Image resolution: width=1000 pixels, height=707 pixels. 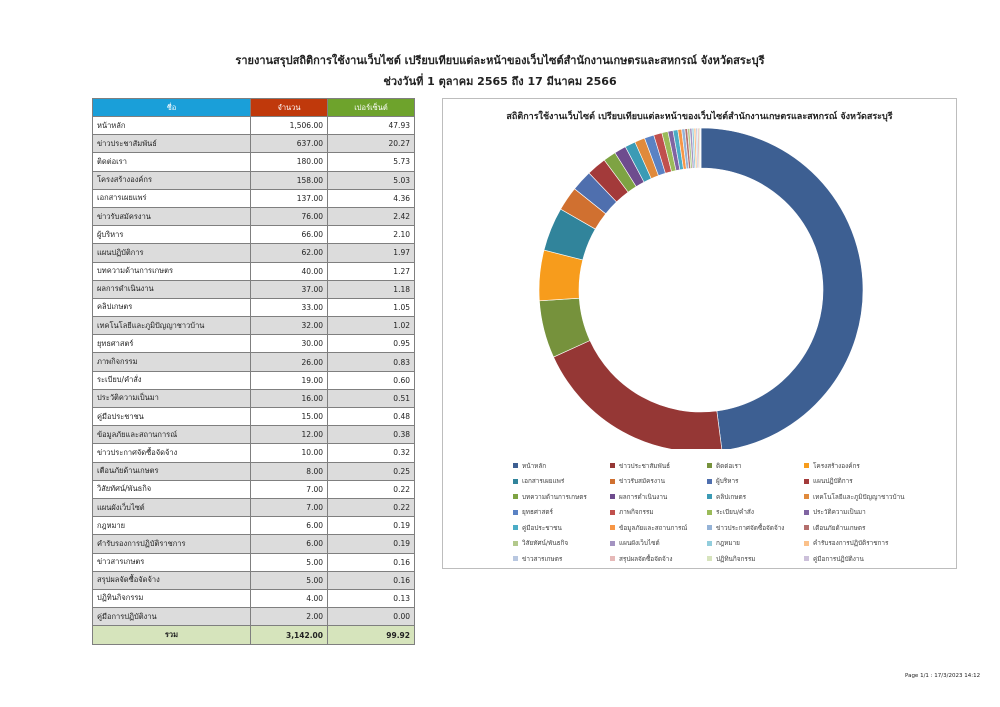 I want to click on table-total-row: รวม 3,142.00 99.92, so click(x=253, y=635).